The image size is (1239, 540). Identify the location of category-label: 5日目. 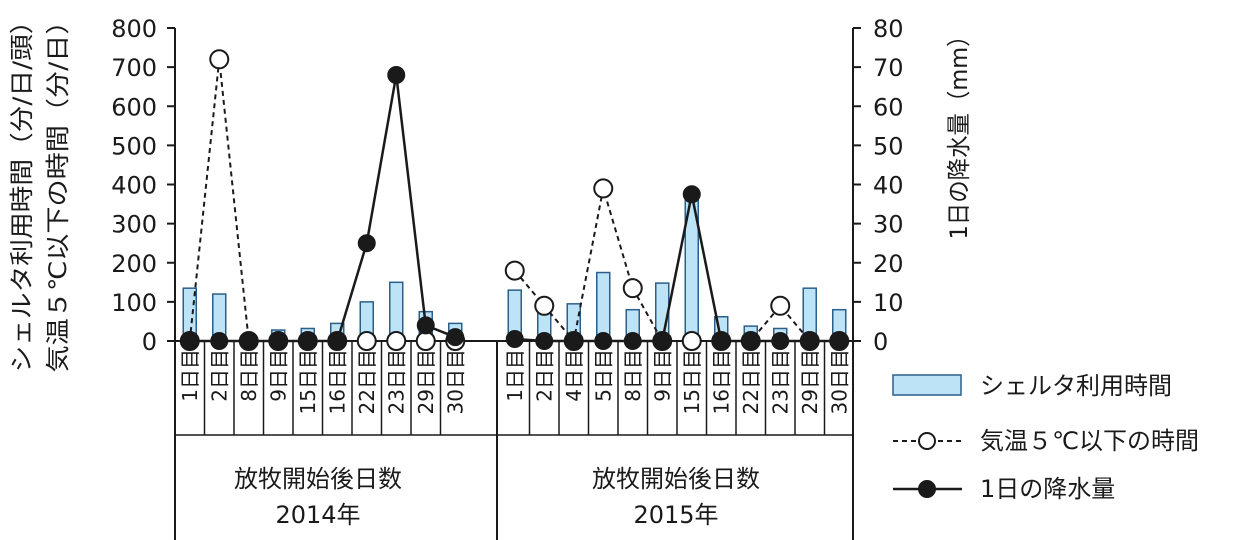
(603, 375).